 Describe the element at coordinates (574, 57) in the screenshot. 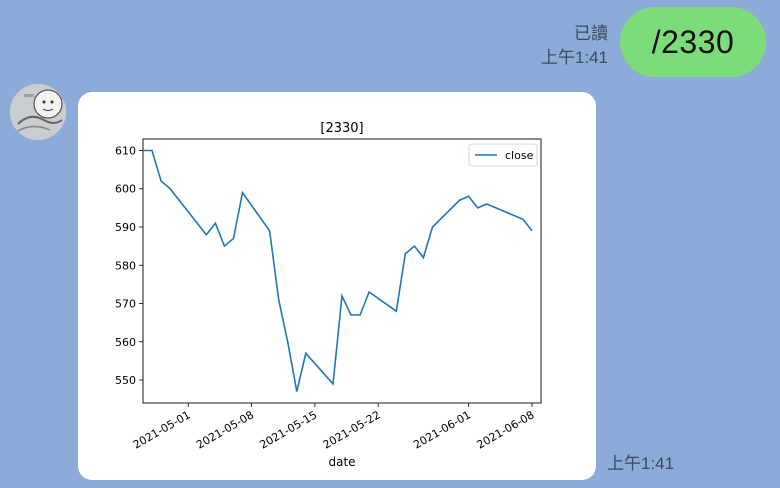

I see `outgoing-timestamp: 上午1:41` at that location.